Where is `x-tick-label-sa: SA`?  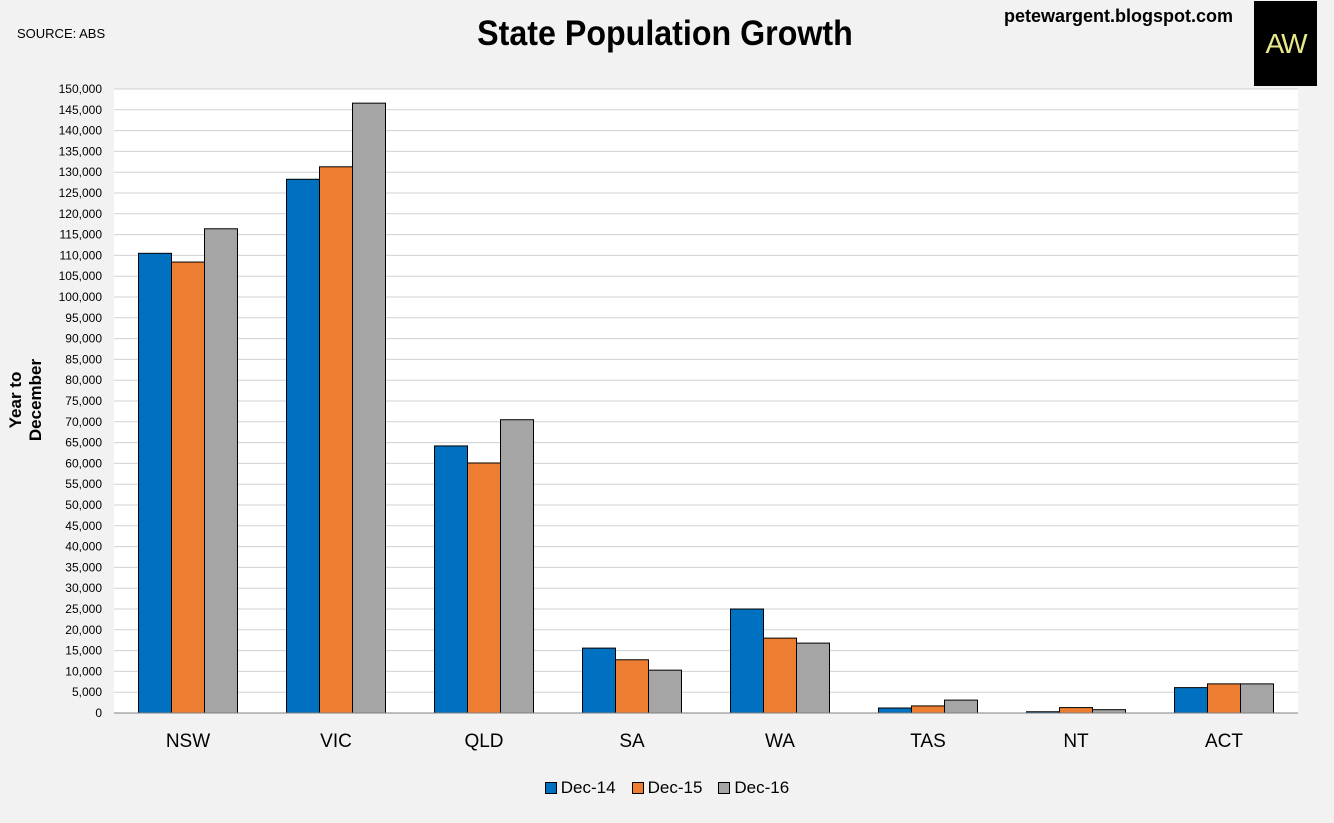
x-tick-label-sa: SA is located at coordinates (632, 741).